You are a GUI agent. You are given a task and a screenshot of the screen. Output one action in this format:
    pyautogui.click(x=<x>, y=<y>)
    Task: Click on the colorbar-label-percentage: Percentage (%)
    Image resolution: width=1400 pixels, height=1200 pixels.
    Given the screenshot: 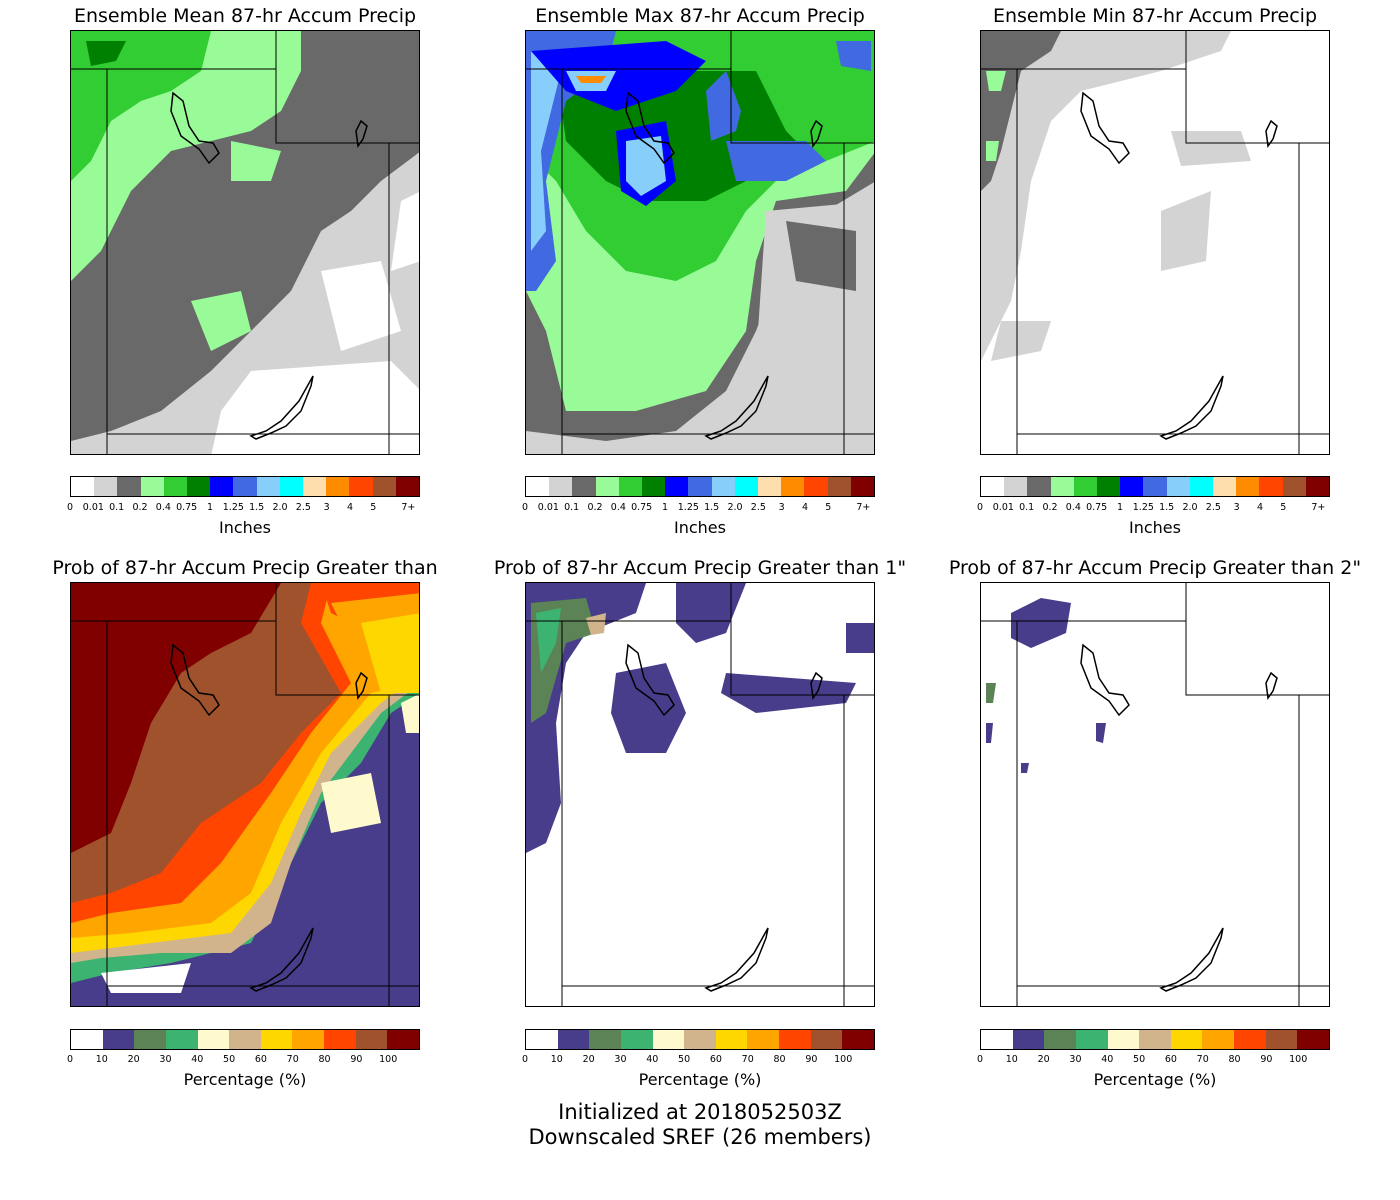 What is the action you would take?
    pyautogui.click(x=245, y=1079)
    